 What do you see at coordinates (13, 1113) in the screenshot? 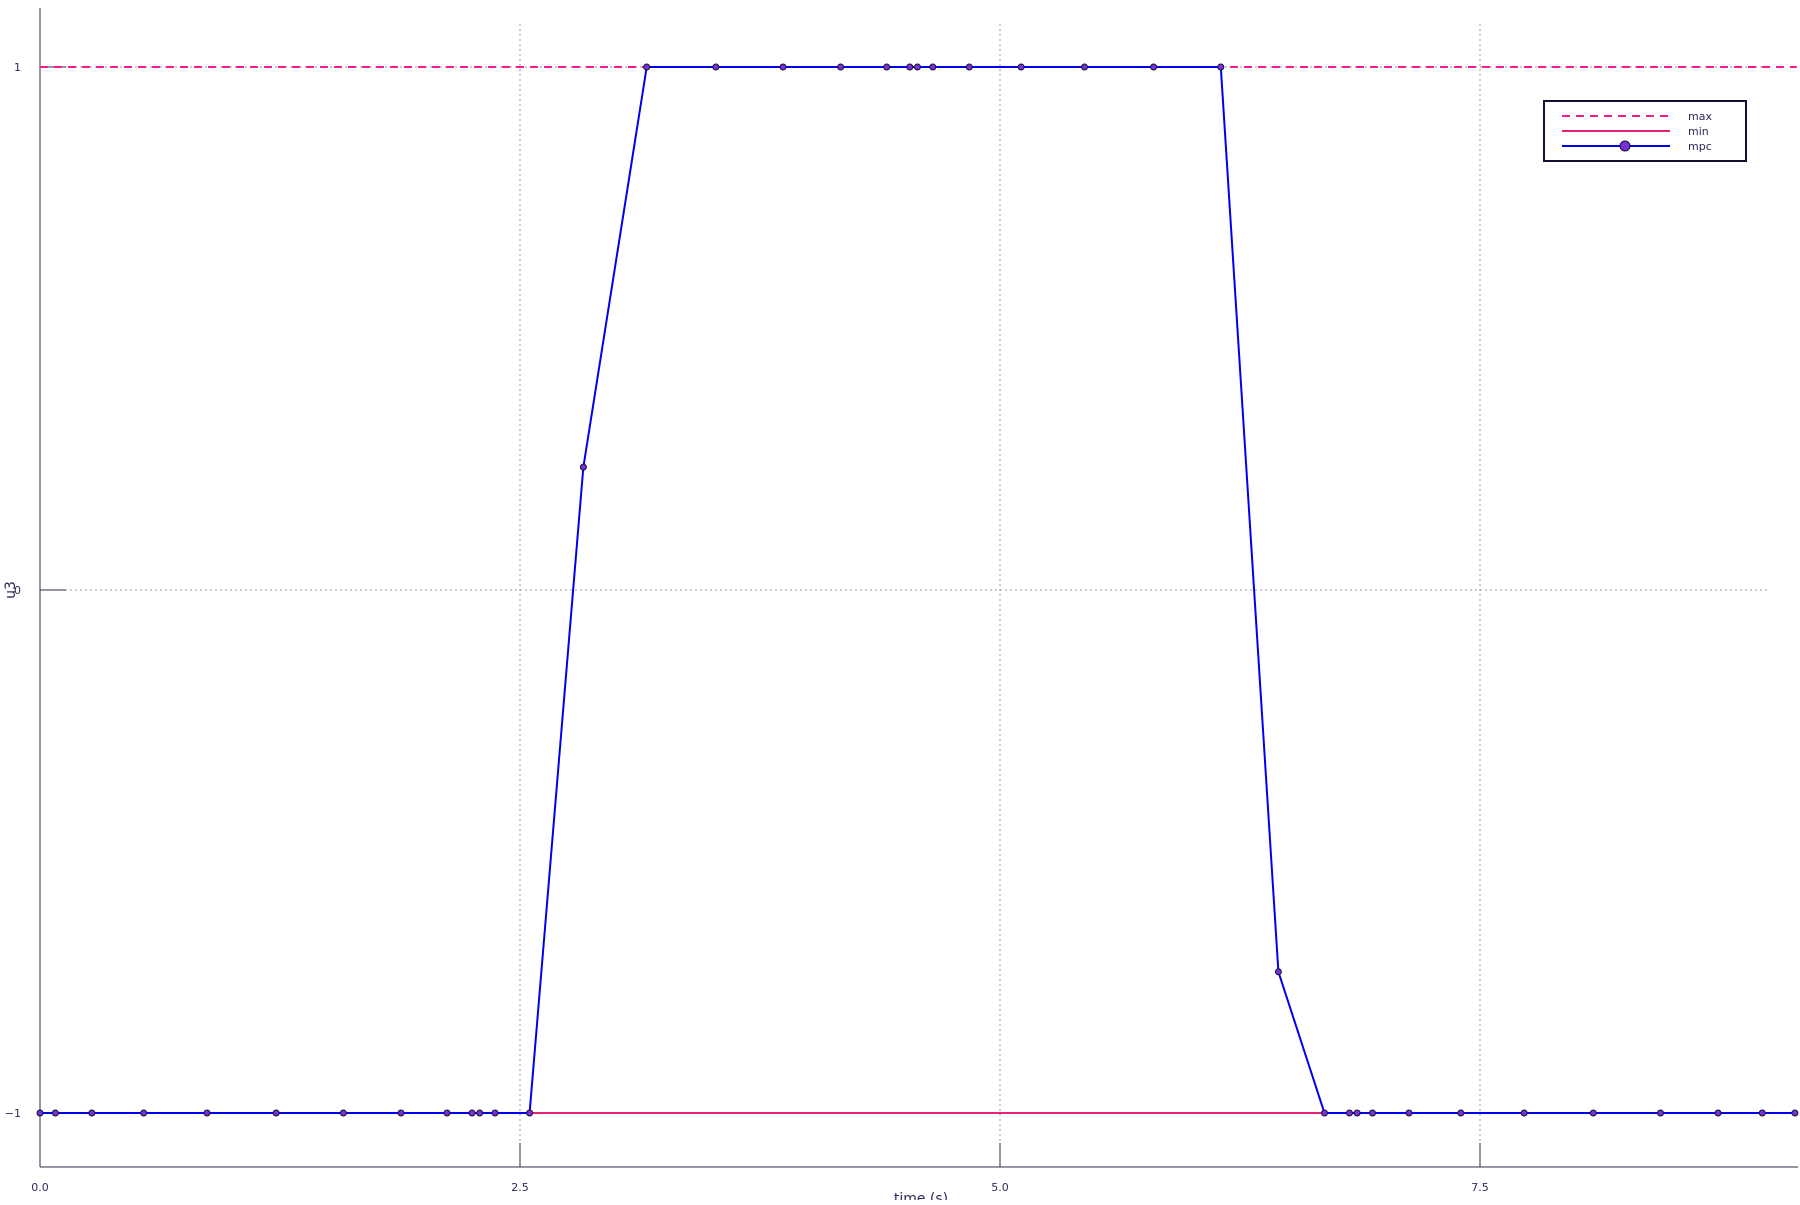
I see `y-tick-label: −1` at bounding box center [13, 1113].